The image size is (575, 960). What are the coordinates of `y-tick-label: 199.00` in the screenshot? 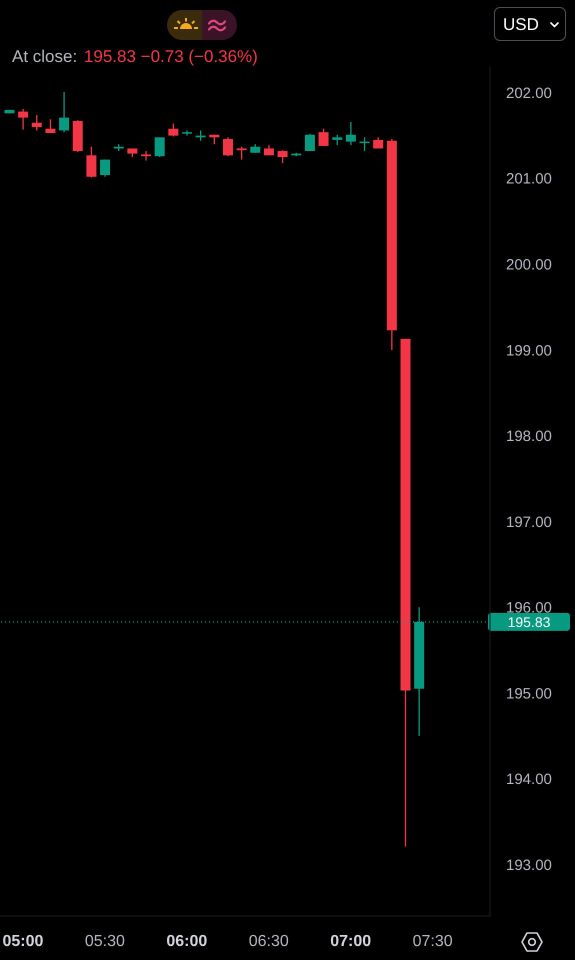 It's located at (529, 351).